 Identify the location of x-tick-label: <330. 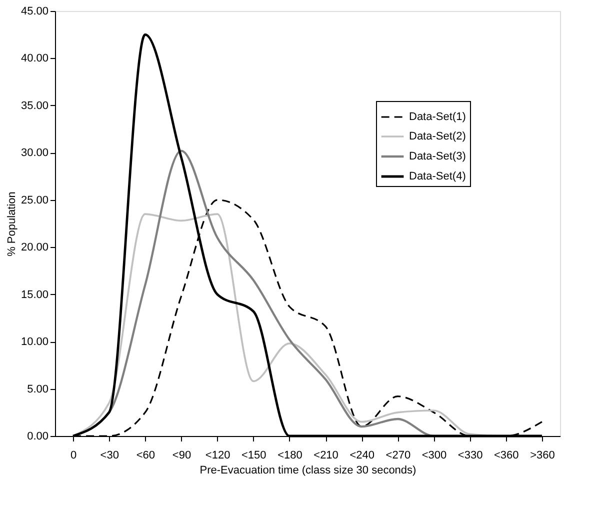
(470, 456).